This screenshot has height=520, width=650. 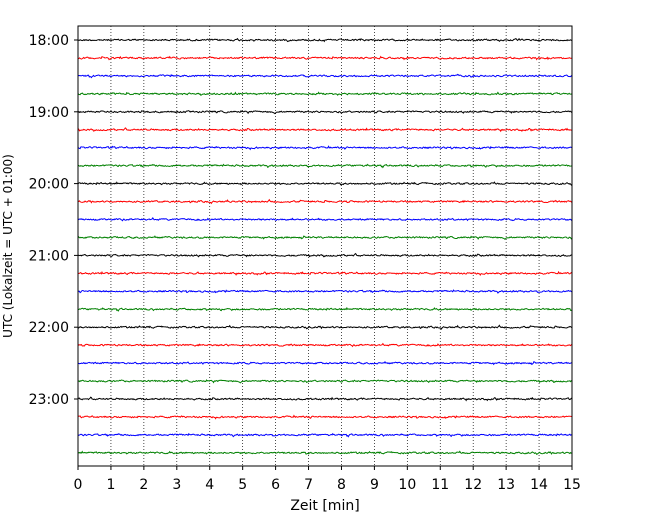 I want to click on x-tick-label-8: 8, so click(x=341, y=485).